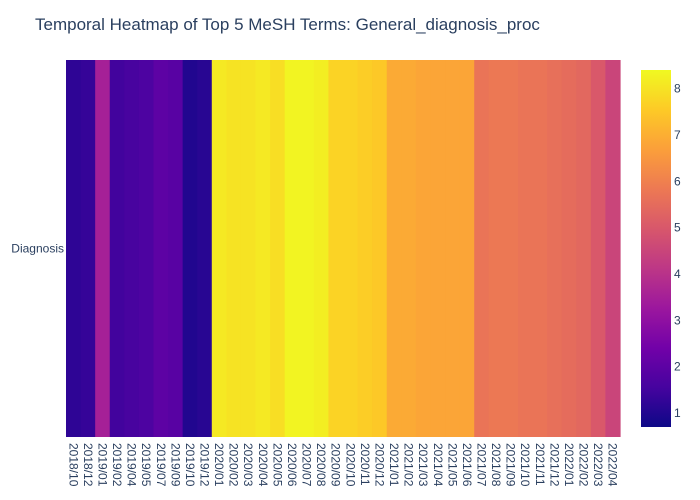 This screenshot has height=500, width=700. I want to click on x-tick-label: 2020/01, so click(219, 465).